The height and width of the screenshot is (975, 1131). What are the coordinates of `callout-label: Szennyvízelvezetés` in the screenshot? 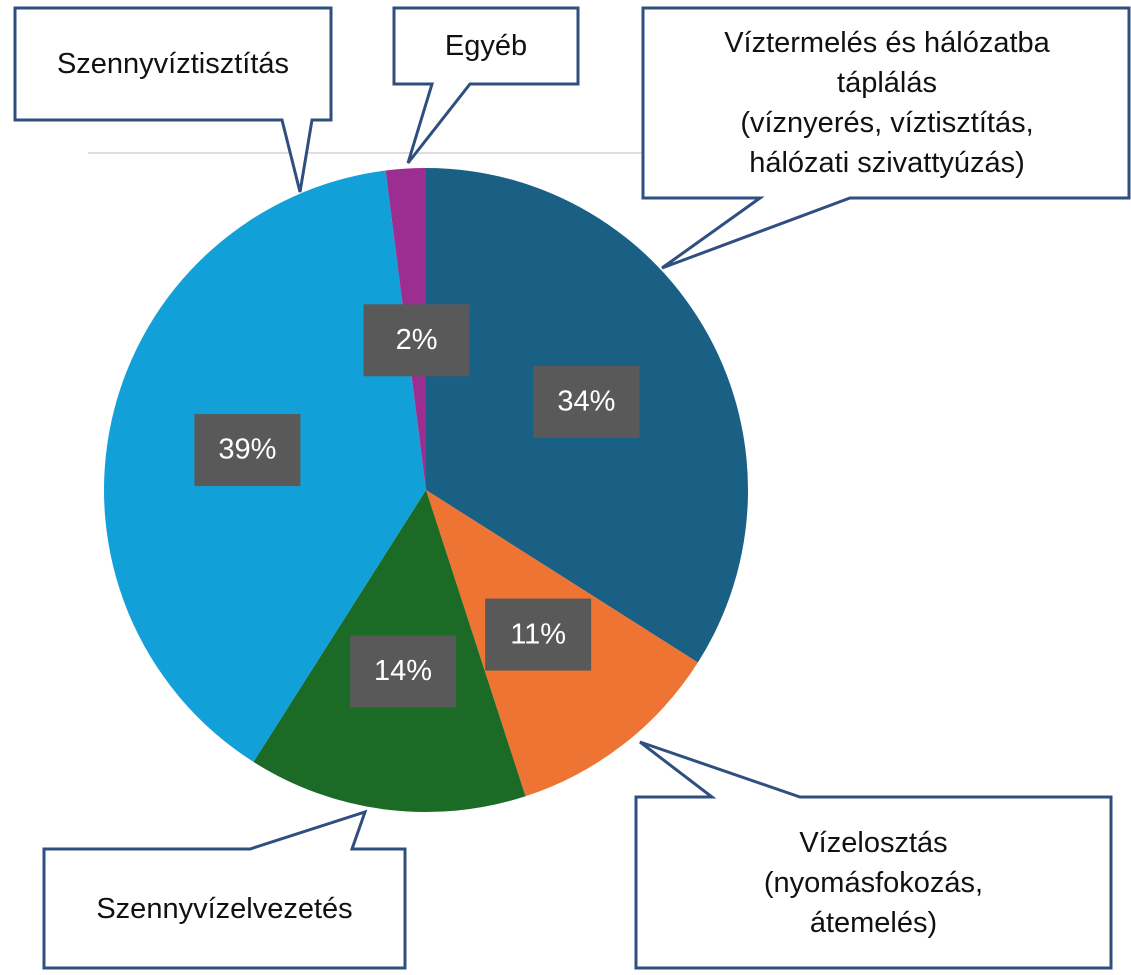 It's located at (224, 908).